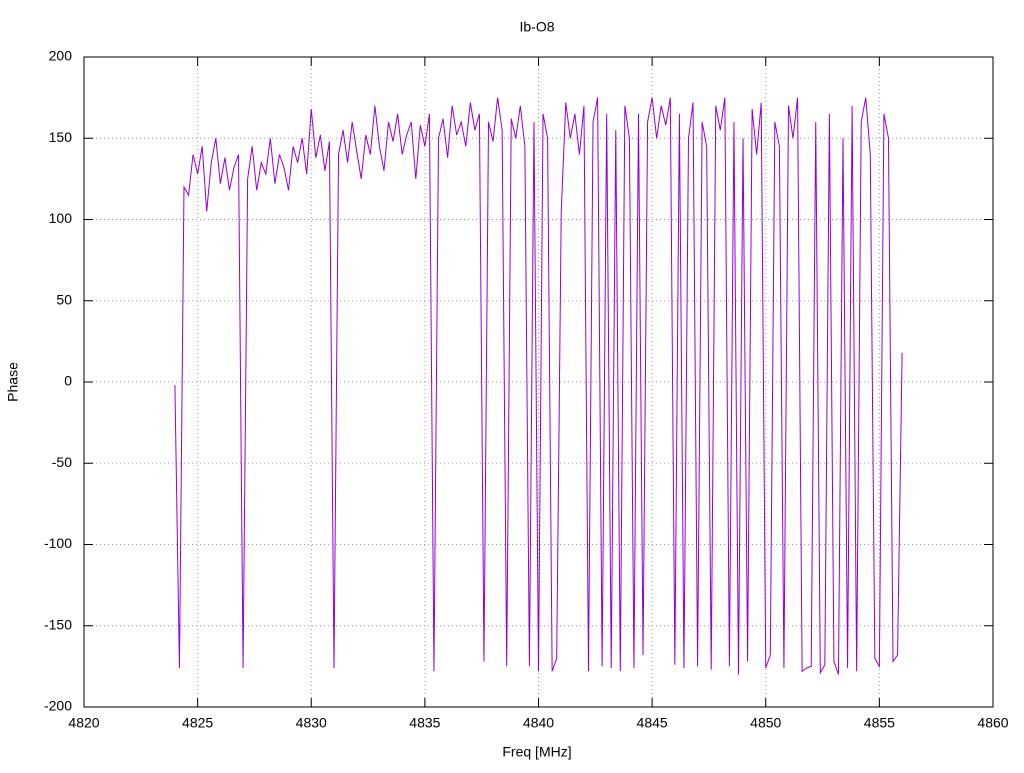 The height and width of the screenshot is (773, 1024). Describe the element at coordinates (536, 27) in the screenshot. I see `chart-title: Ib-O8` at that location.